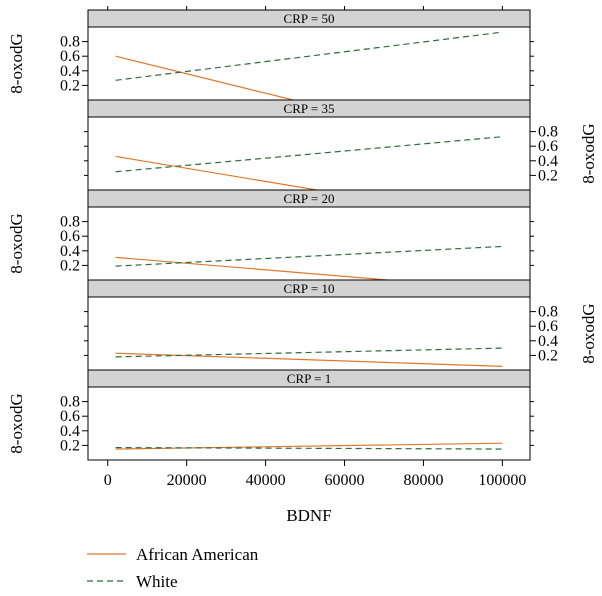 The image size is (602, 596). What do you see at coordinates (308, 515) in the screenshot?
I see `x-axis-label: BDNF` at bounding box center [308, 515].